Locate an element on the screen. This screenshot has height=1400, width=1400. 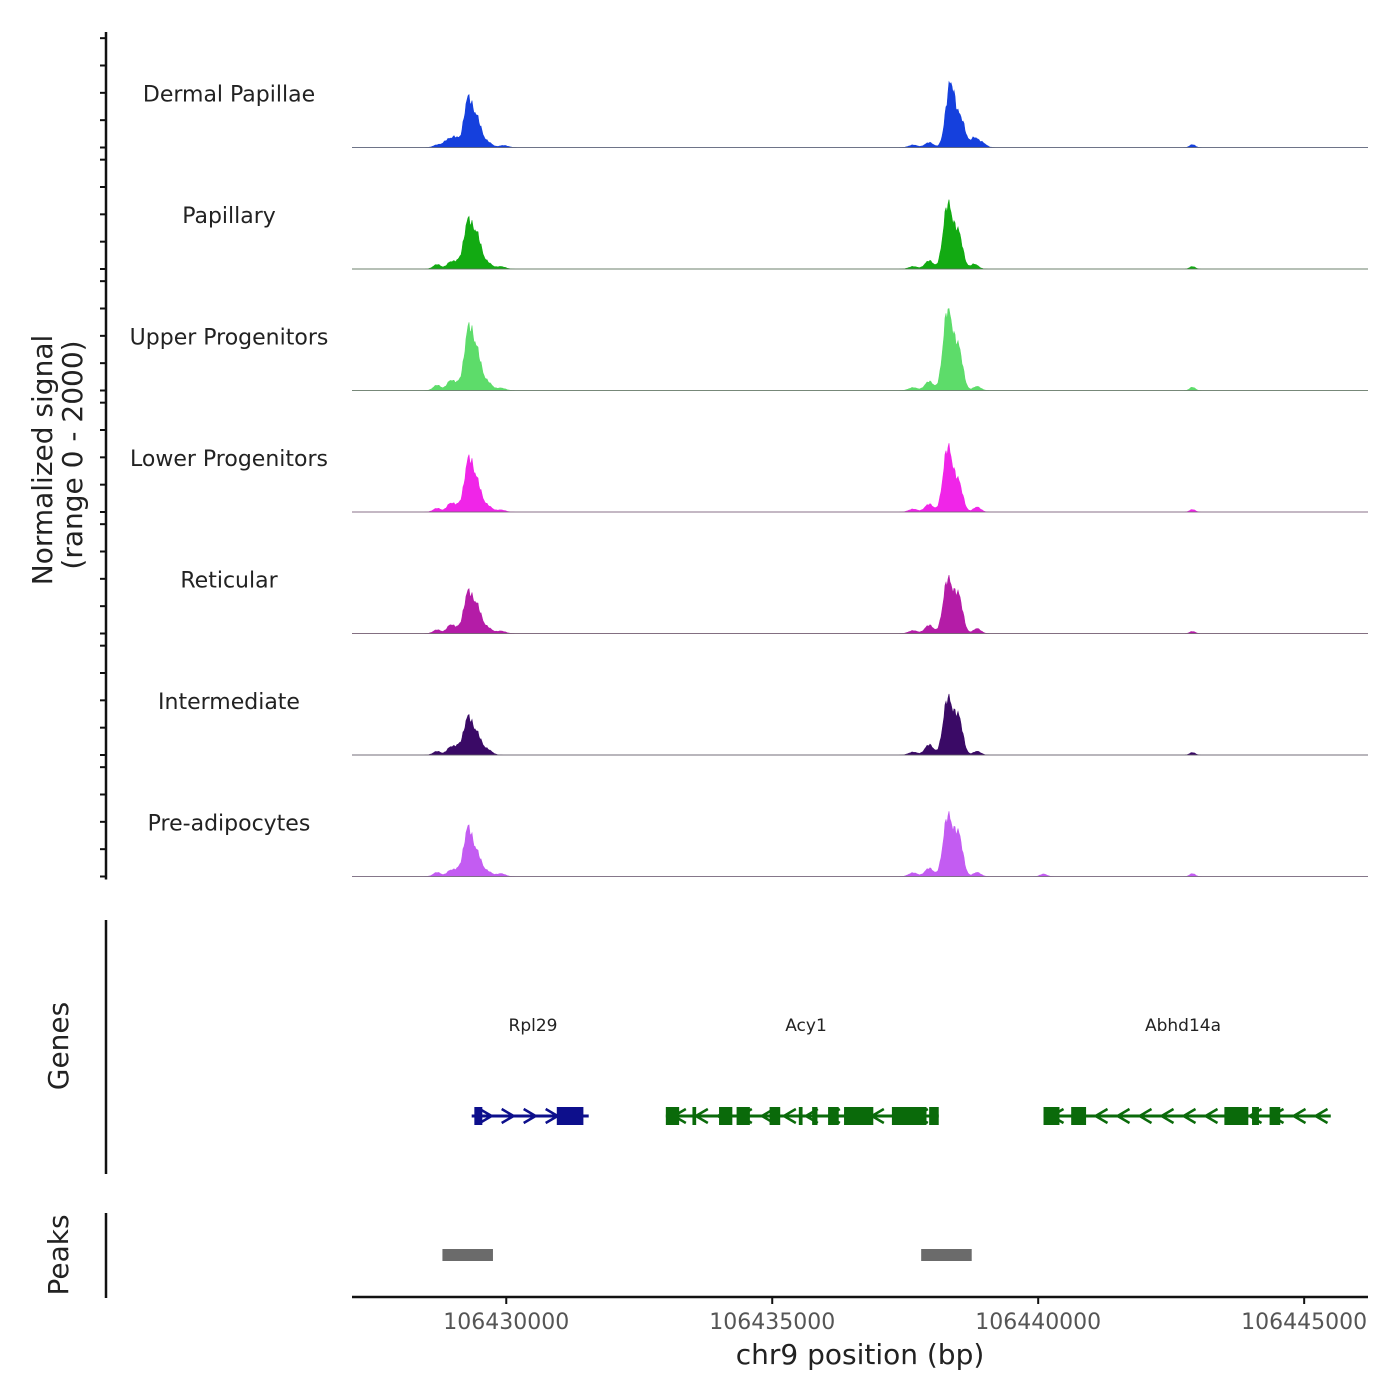
gene-name-label: Abhd14a is located at coordinates (1183, 1026).